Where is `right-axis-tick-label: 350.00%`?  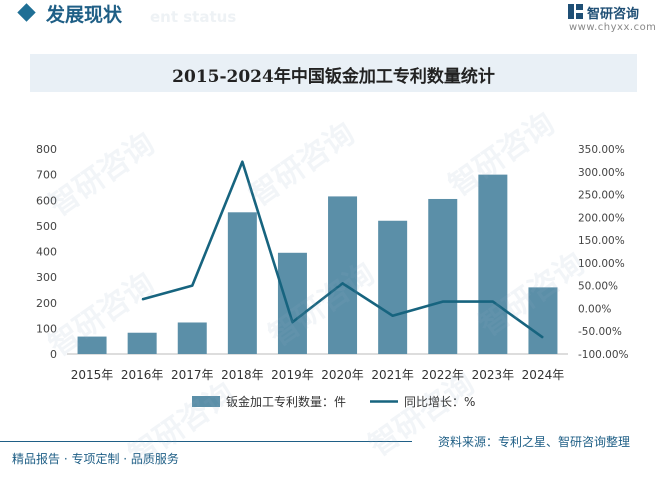
right-axis-tick-label: 350.00% is located at coordinates (601, 150).